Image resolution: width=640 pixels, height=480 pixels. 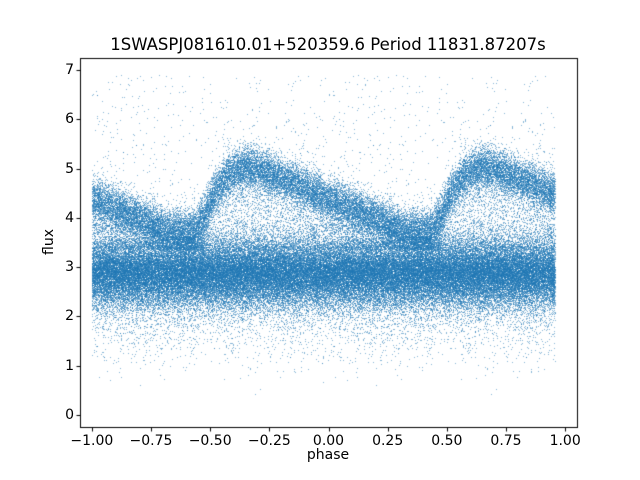 I want to click on y-tick-label: 4, so click(x=69, y=217).